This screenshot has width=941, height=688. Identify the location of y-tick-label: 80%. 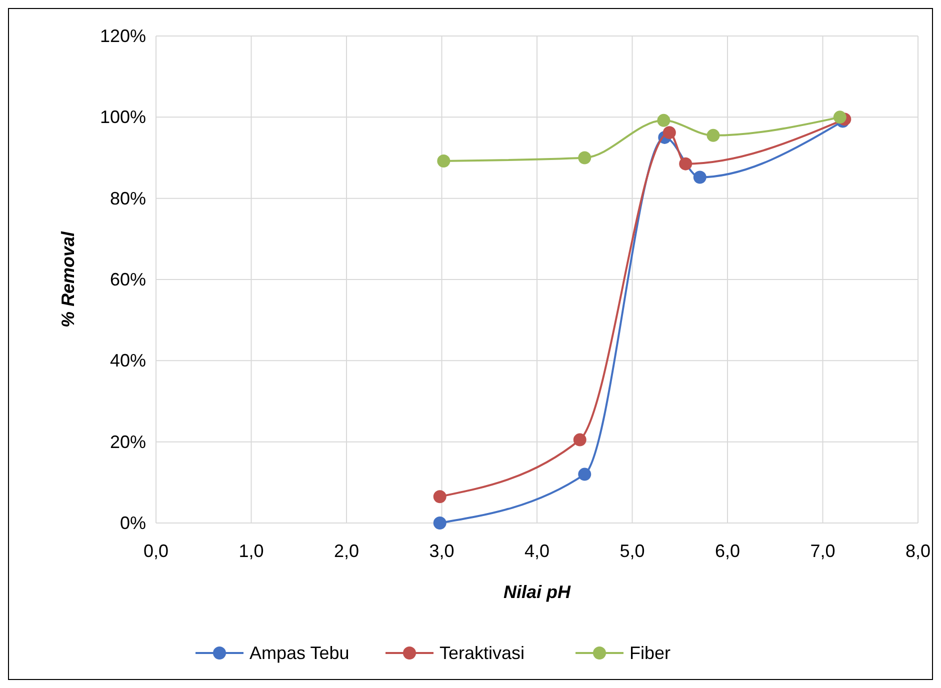
(128, 198).